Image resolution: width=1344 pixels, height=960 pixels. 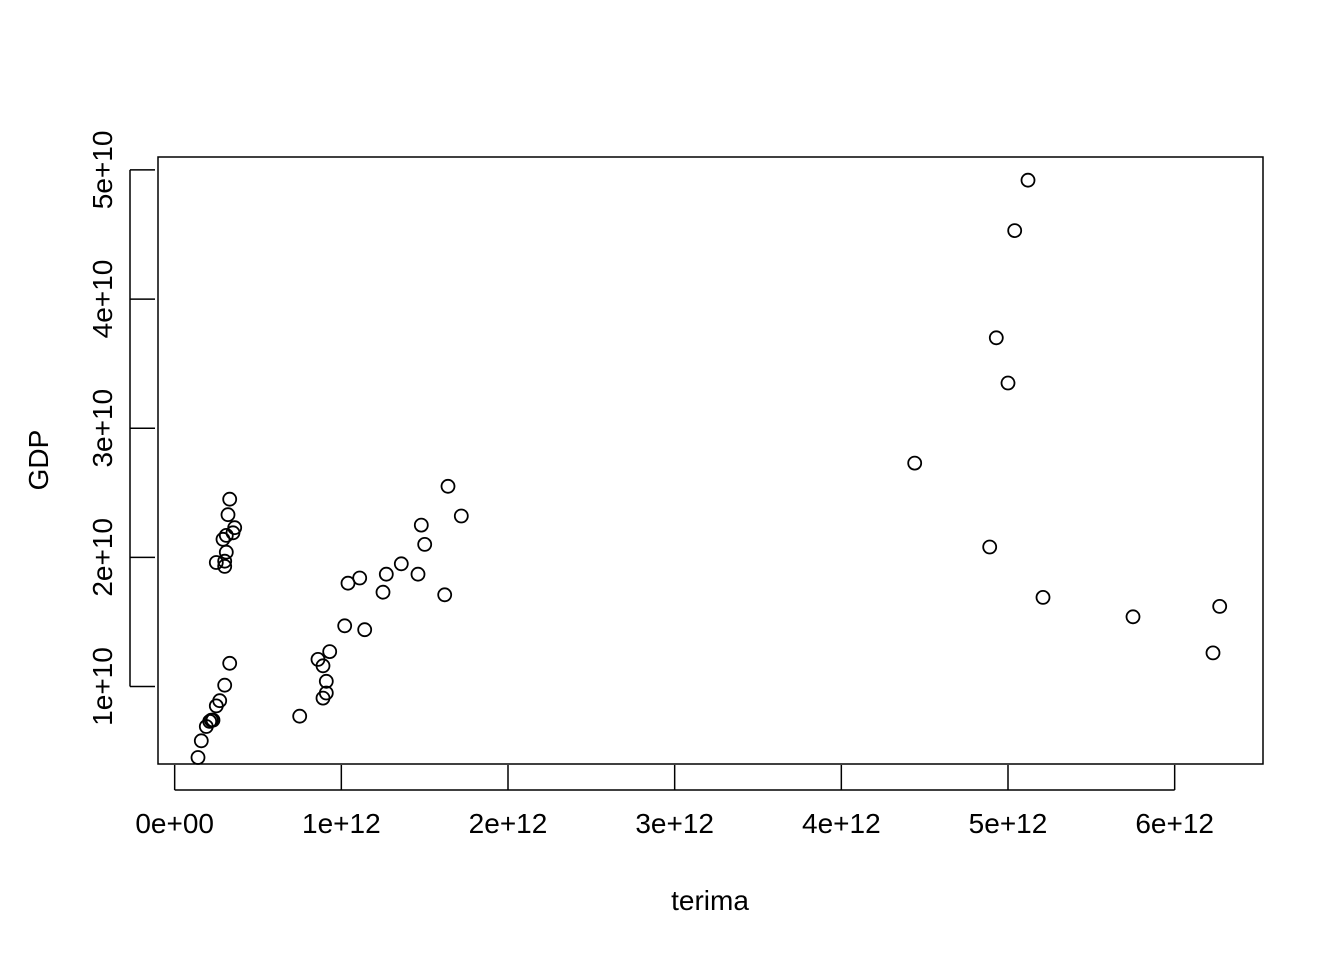 I want to click on x-axis-label: terima, so click(x=710, y=900).